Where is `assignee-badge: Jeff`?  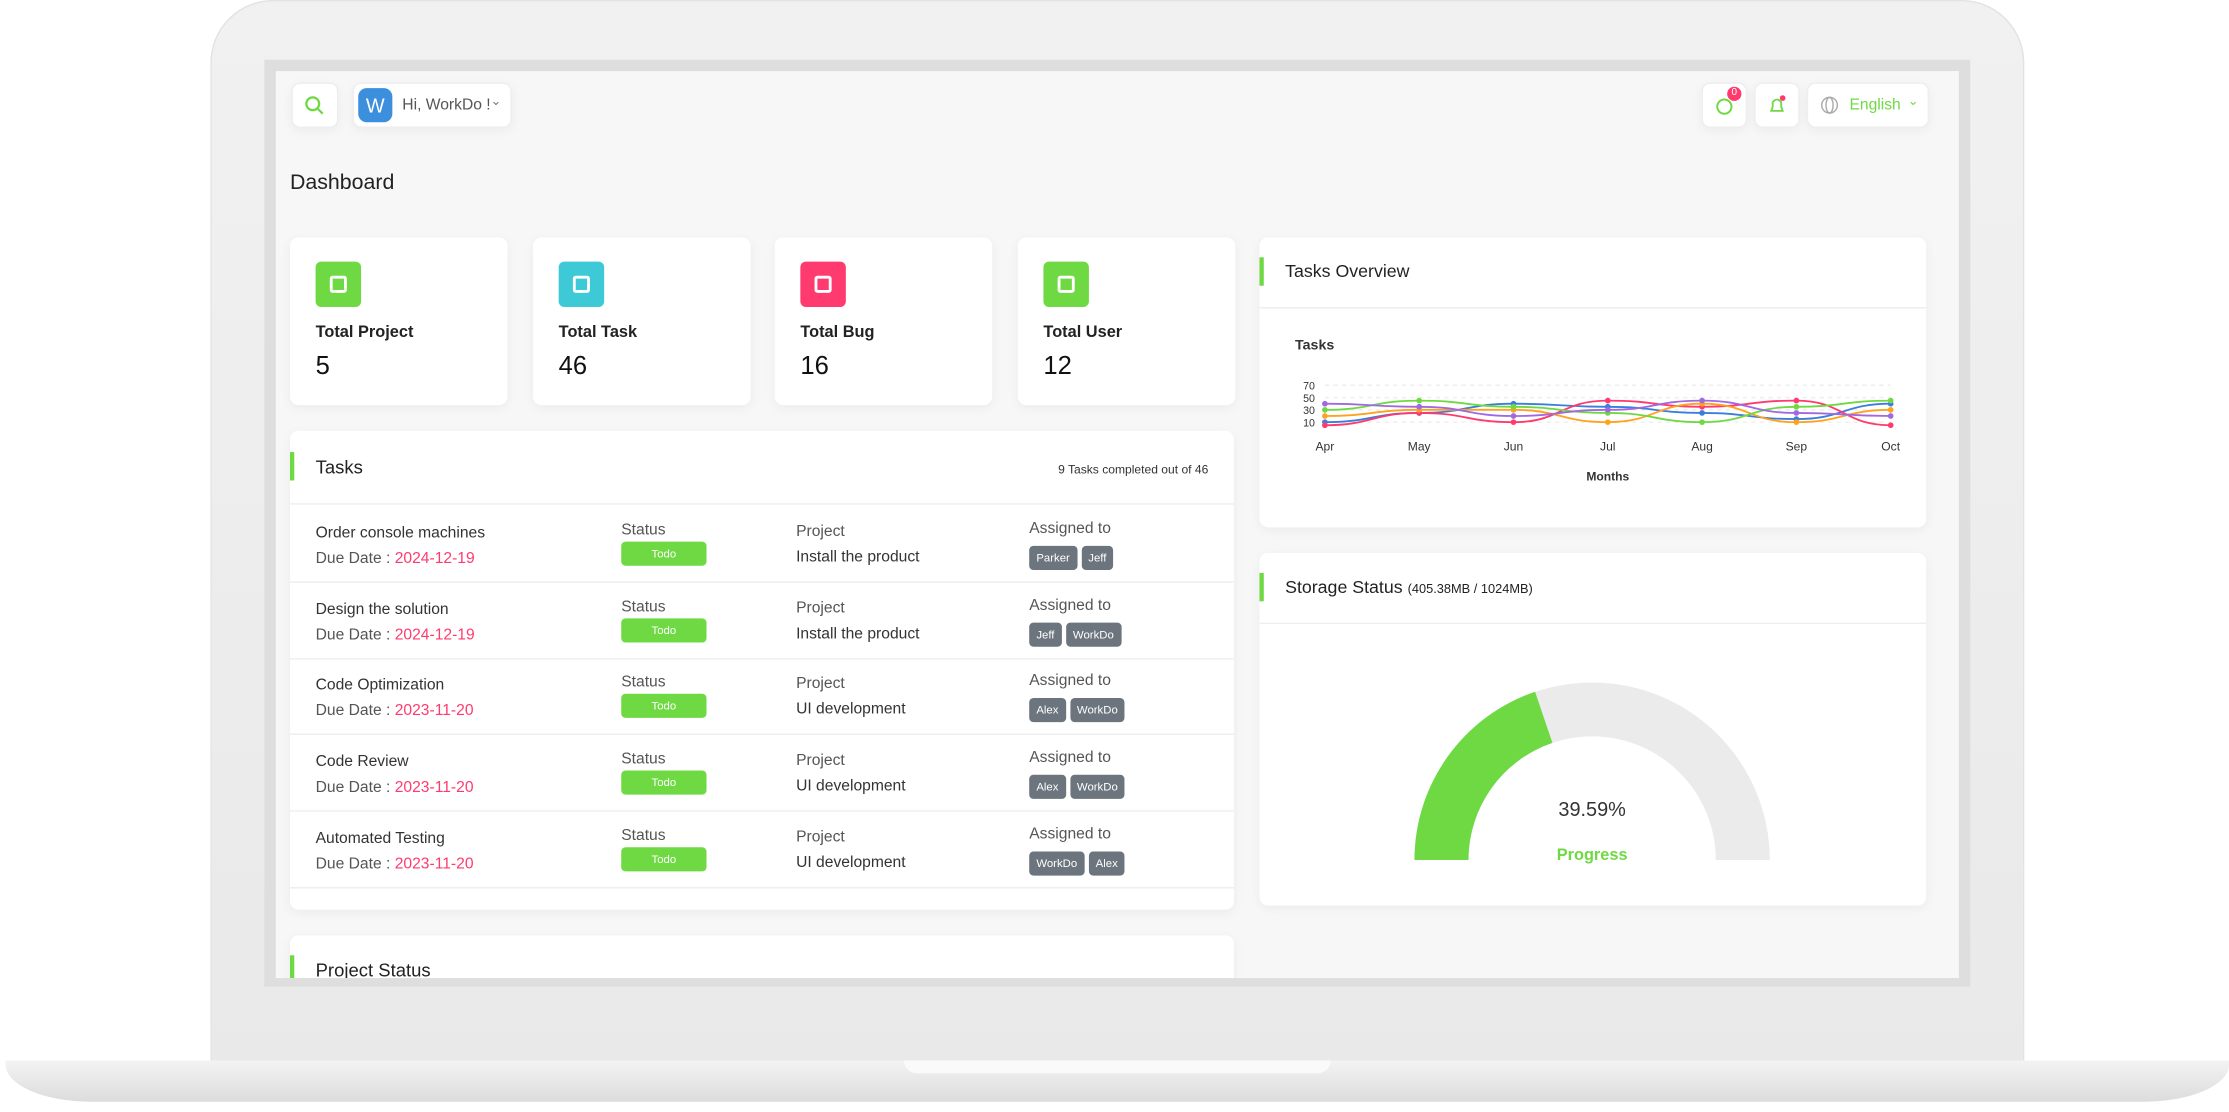
assignee-badge: Jeff is located at coordinates (1045, 634).